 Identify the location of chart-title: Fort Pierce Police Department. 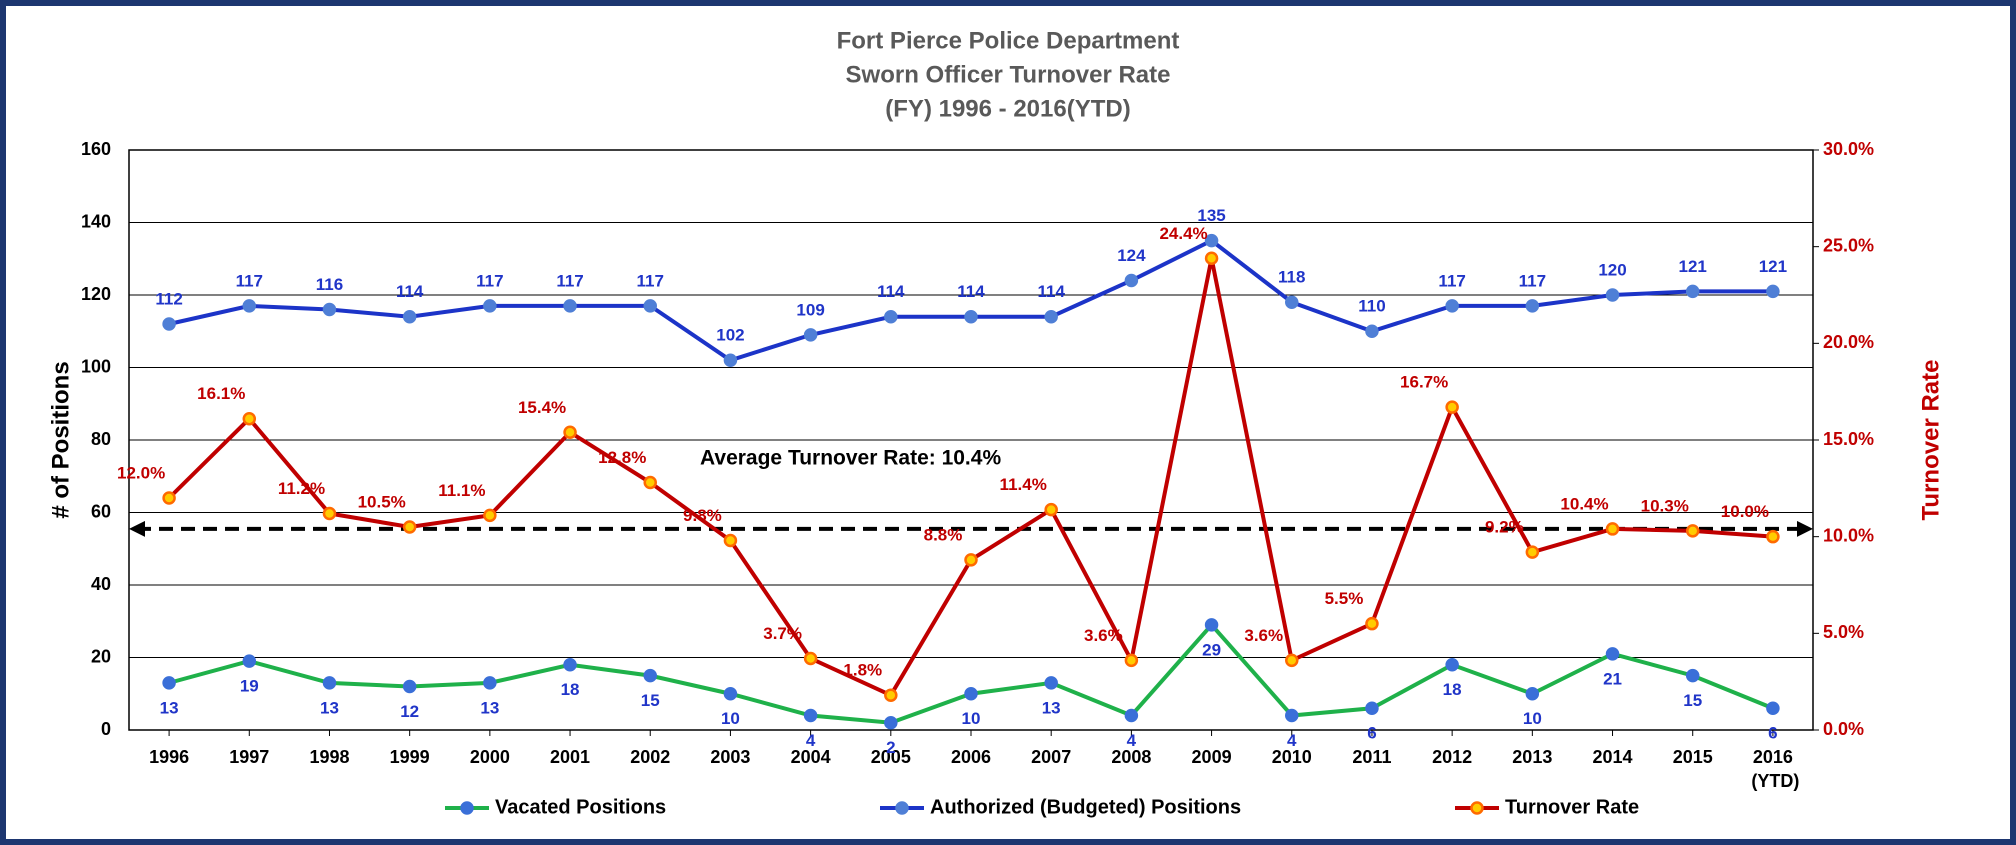
(1008, 40).